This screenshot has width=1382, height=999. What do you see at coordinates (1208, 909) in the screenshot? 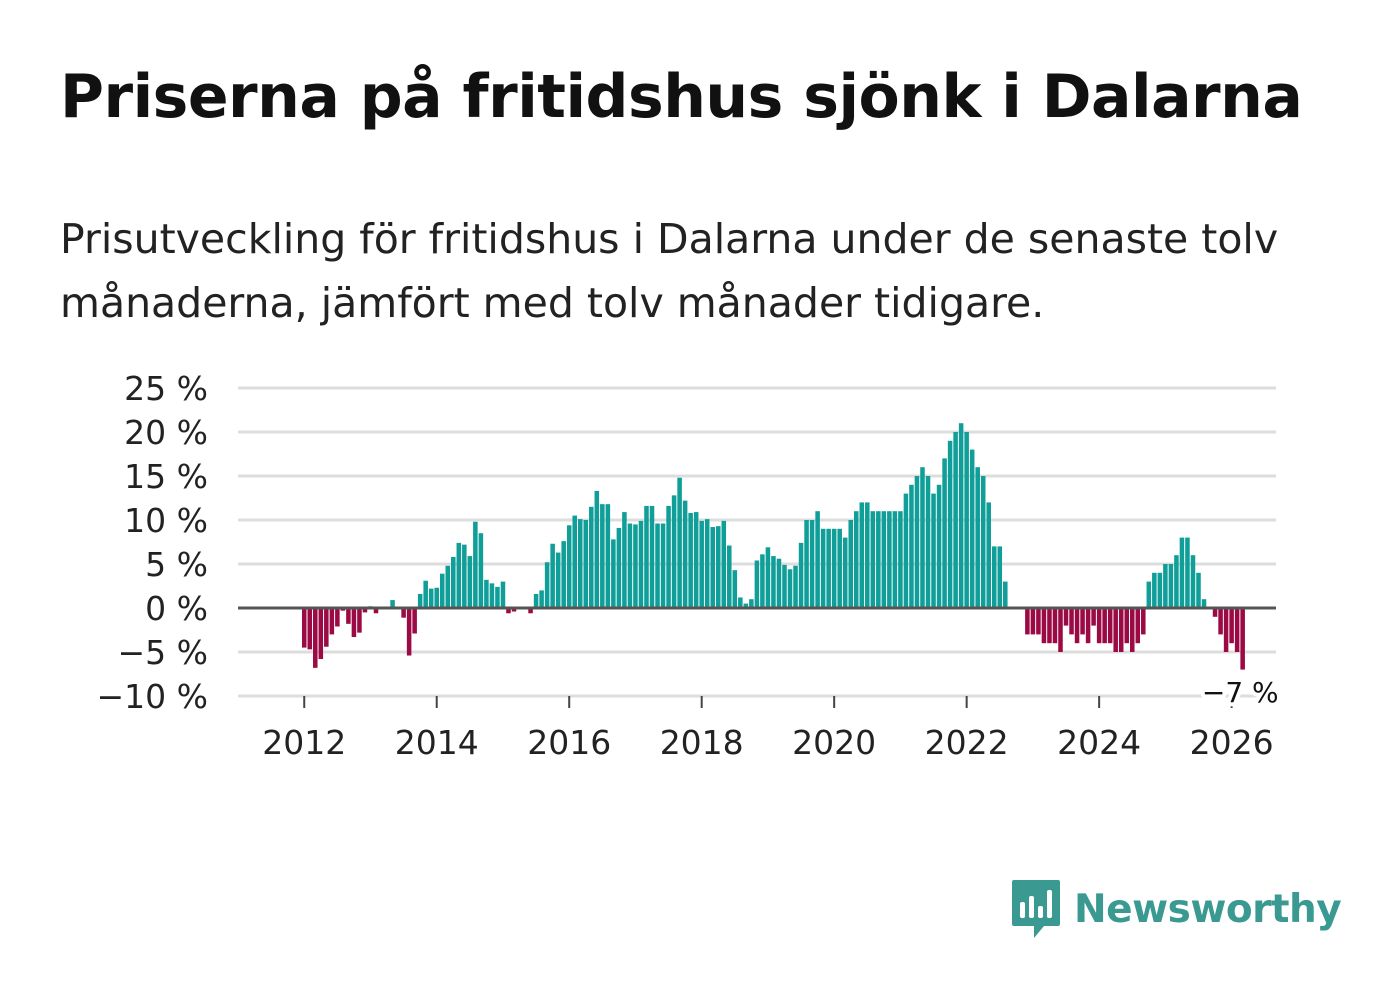
I see `brand-name: Newsworthy` at bounding box center [1208, 909].